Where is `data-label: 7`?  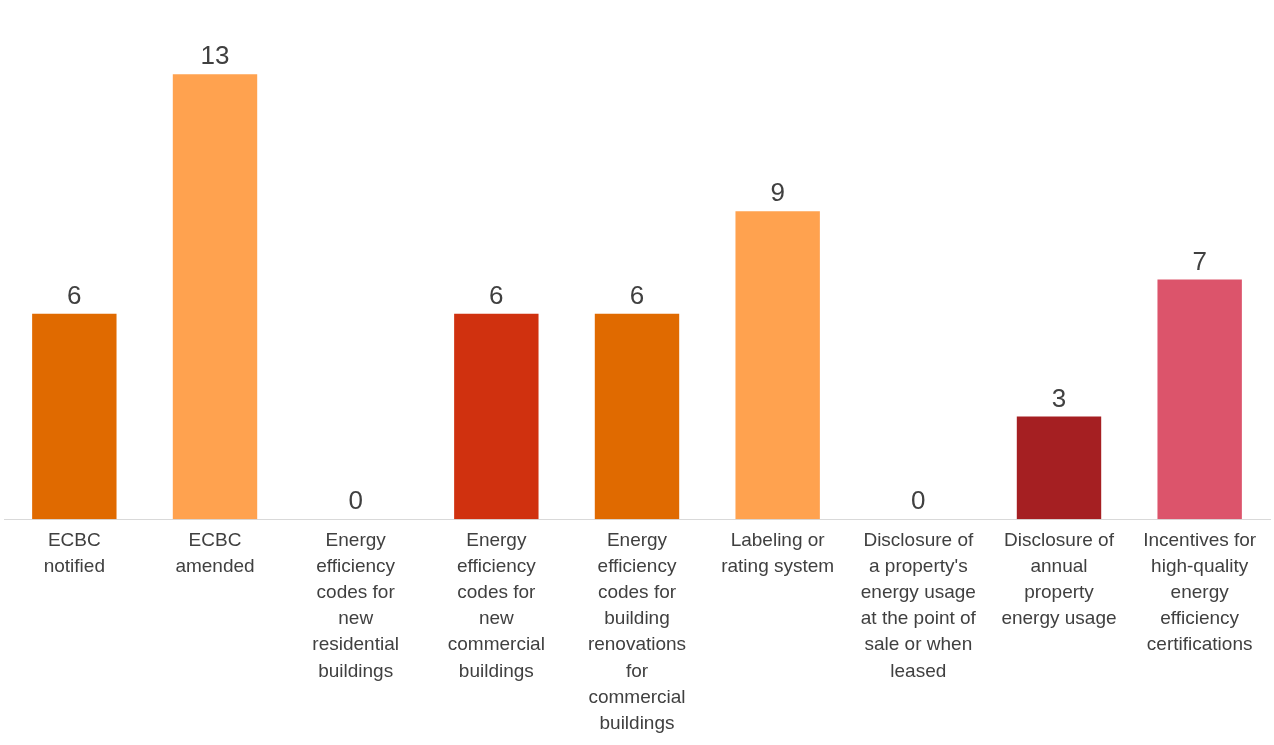
data-label: 7 is located at coordinates (1199, 260).